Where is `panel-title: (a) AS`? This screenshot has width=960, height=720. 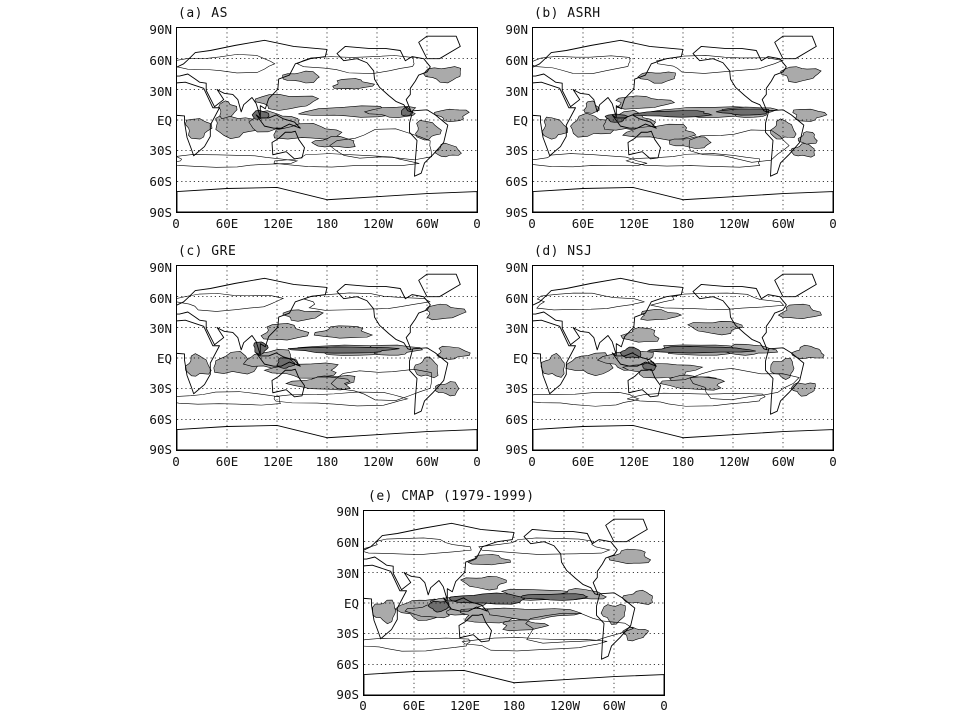
panel-title: (a) AS is located at coordinates (203, 13).